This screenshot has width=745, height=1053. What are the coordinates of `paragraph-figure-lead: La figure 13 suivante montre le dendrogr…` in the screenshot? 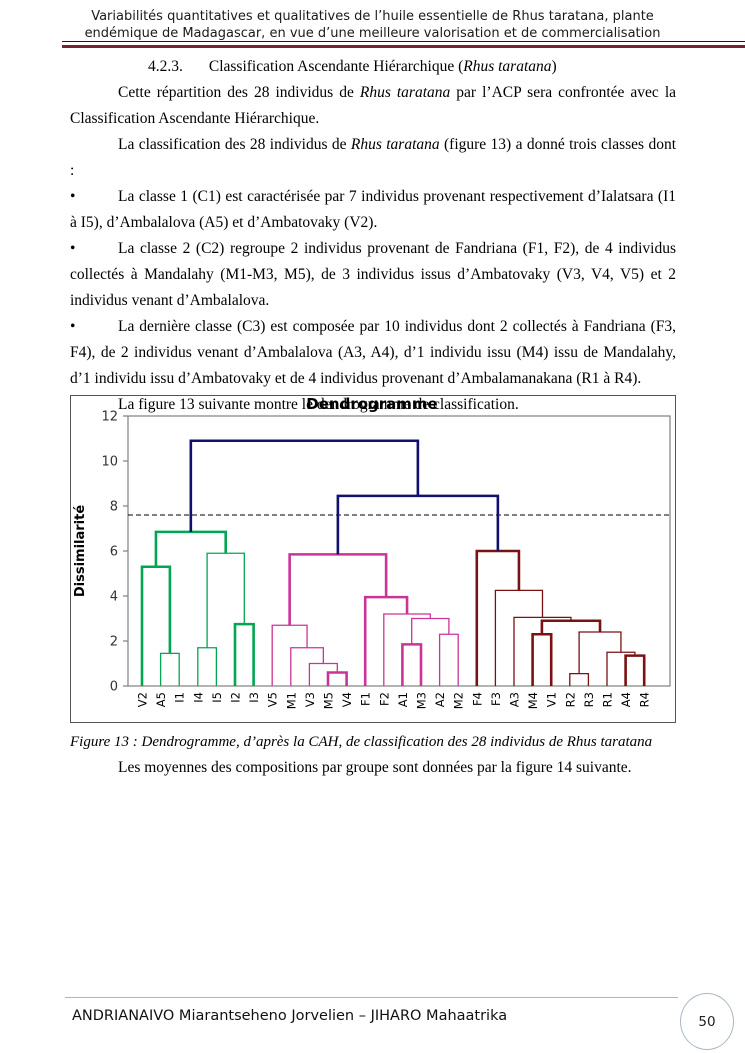 It's located at (318, 404).